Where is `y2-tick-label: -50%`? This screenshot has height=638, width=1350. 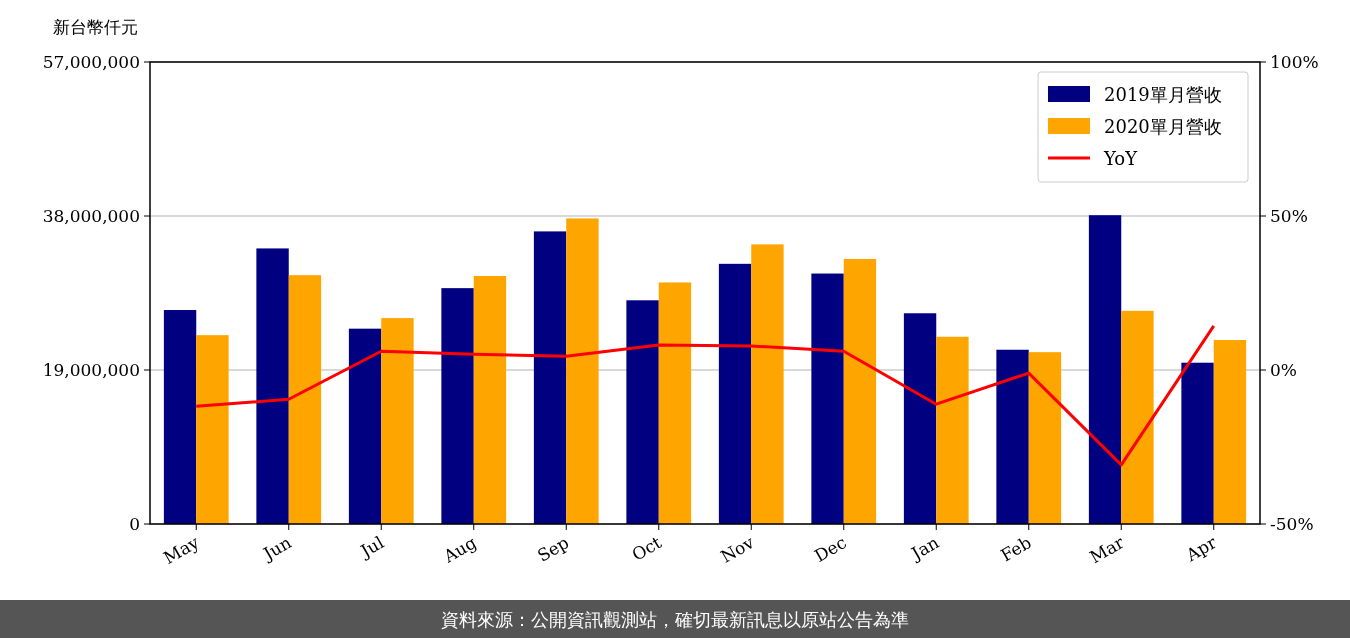 y2-tick-label: -50% is located at coordinates (1292, 524).